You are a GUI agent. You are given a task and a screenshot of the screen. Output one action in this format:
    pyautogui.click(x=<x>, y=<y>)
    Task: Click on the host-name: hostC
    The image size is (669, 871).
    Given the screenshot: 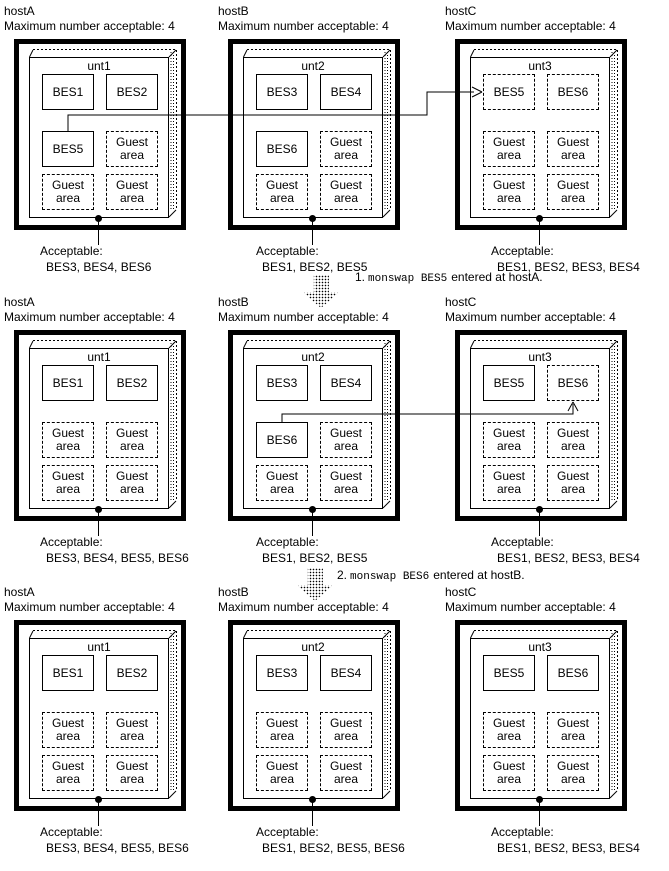 What is the action you would take?
    pyautogui.click(x=461, y=302)
    